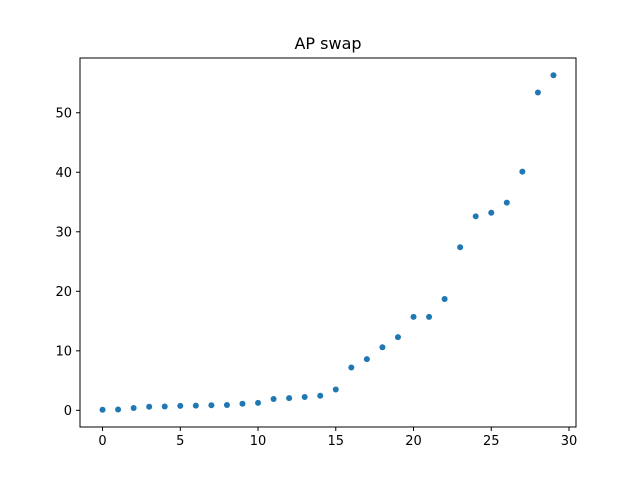 Image resolution: width=640 pixels, height=480 pixels. I want to click on x-tick-label: 25, so click(491, 441).